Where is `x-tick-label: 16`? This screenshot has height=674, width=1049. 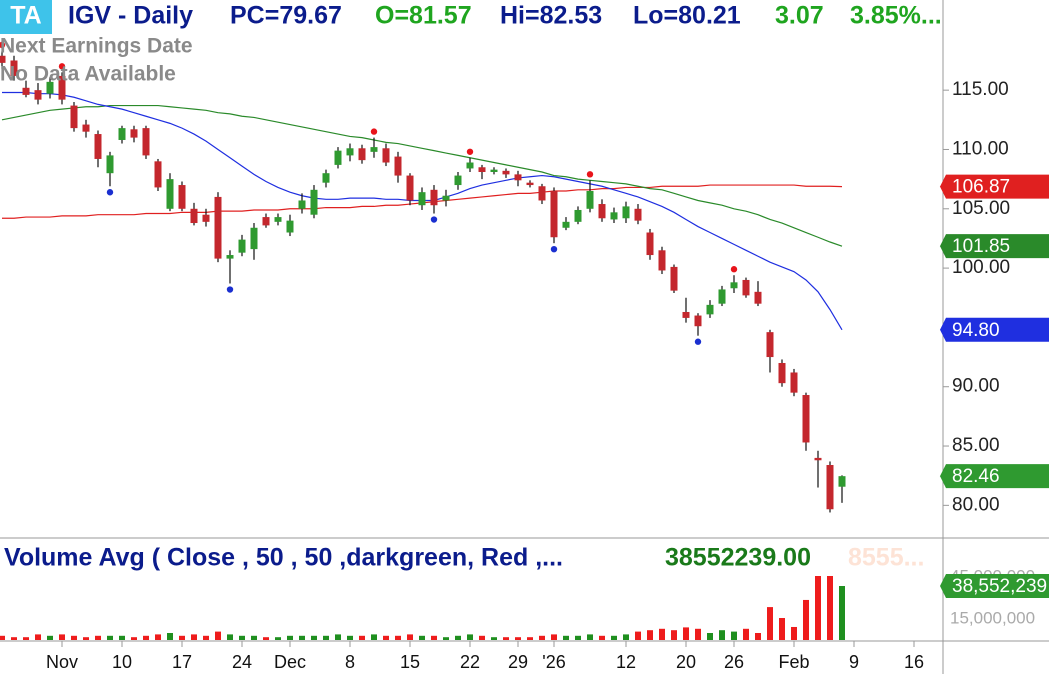
x-tick-label: 16 is located at coordinates (914, 662).